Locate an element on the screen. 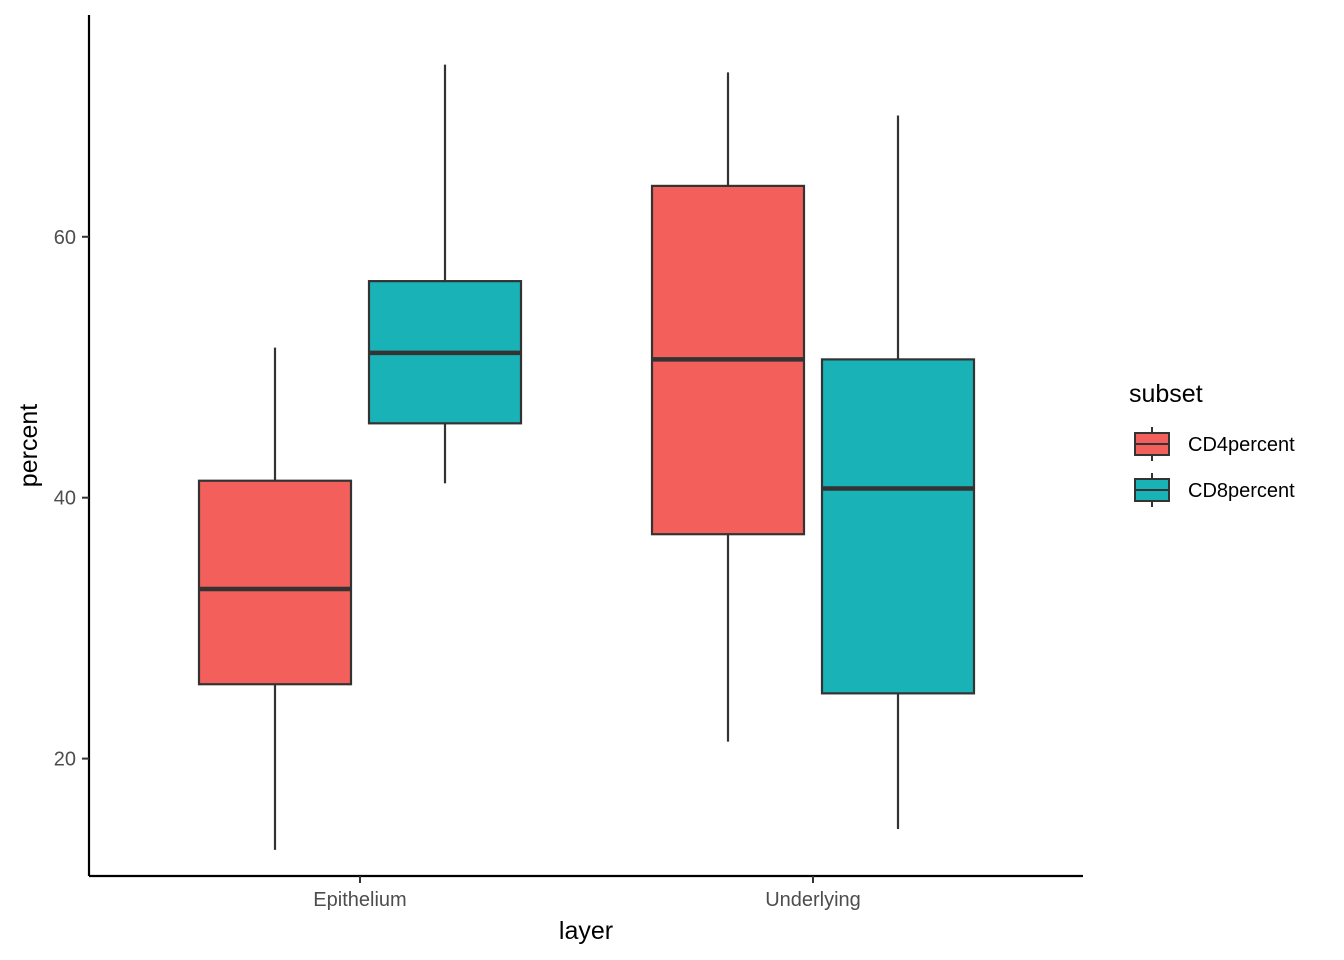 The height and width of the screenshot is (960, 1344). box-cd8percent-epithelium is located at coordinates (445, 274).